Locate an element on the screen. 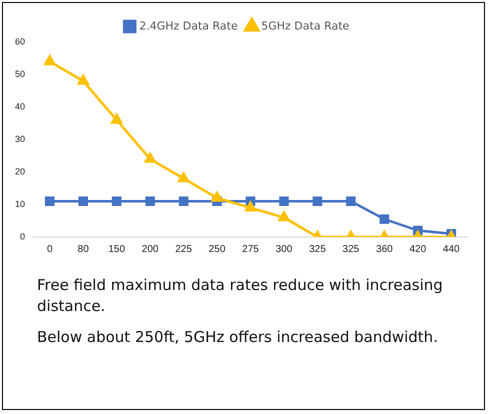 The height and width of the screenshot is (414, 489). legend-label: 5GHz Data Rate is located at coordinates (305, 25).